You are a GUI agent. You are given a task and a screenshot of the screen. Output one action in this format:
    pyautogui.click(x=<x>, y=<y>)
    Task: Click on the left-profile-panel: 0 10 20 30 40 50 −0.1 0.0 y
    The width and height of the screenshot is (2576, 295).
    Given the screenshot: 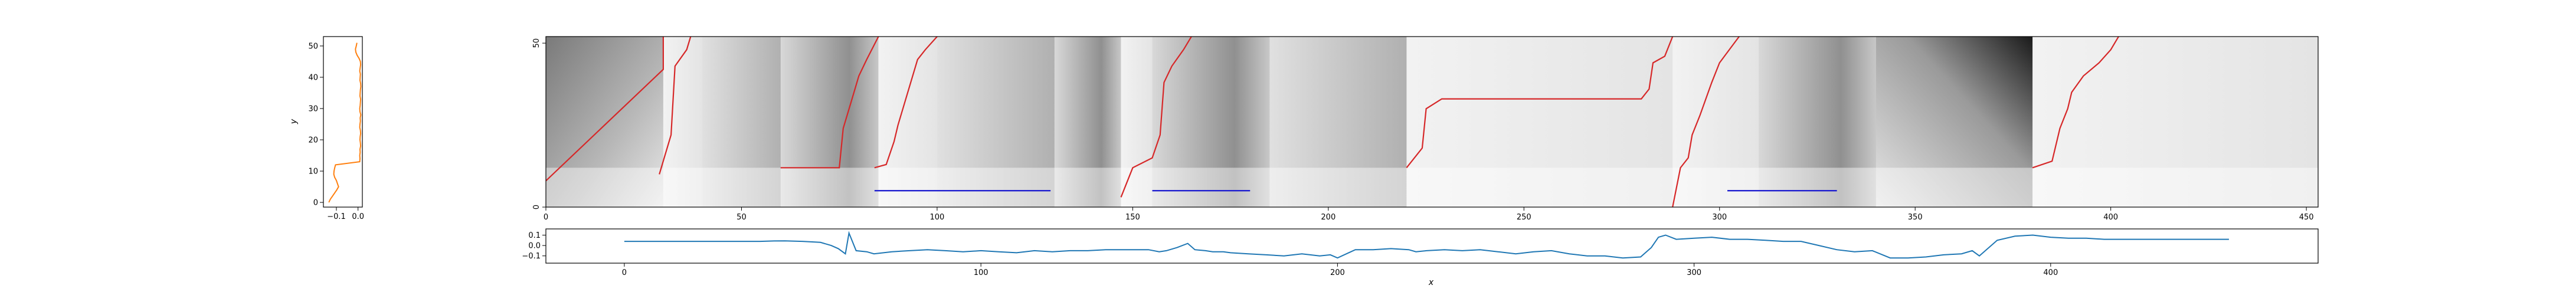 What is the action you would take?
    pyautogui.click(x=327, y=128)
    